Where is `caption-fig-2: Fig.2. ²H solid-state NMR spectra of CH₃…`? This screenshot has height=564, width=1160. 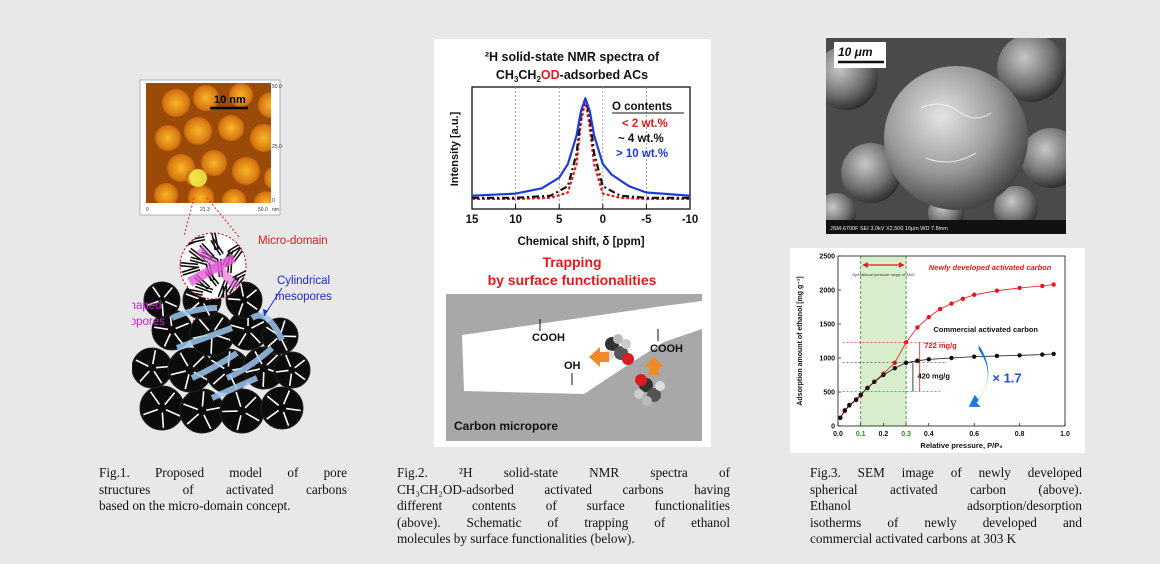 caption-fig-2: Fig.2. ²H solid-state NMR spectra of CH₃… is located at coordinates (563, 506).